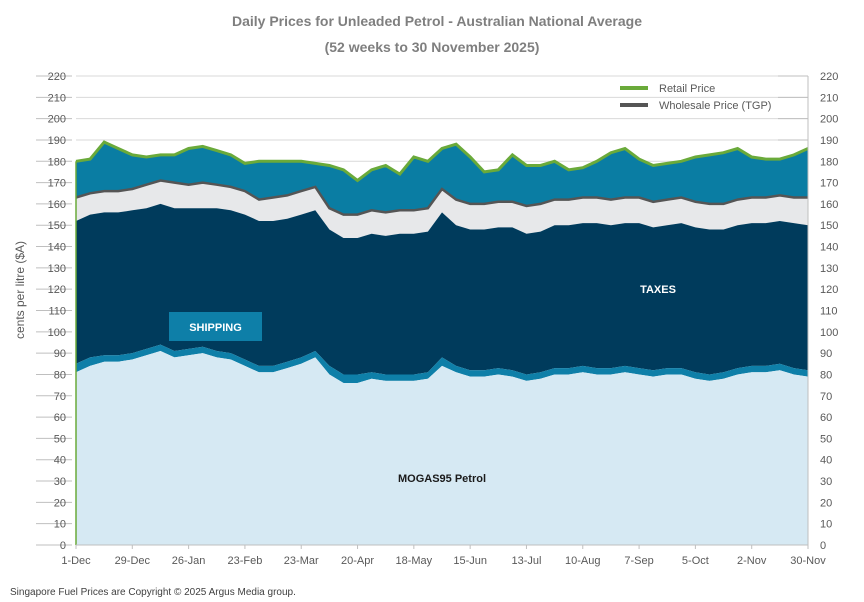  I want to click on x-tick-label: 7-Sep, so click(638, 561).